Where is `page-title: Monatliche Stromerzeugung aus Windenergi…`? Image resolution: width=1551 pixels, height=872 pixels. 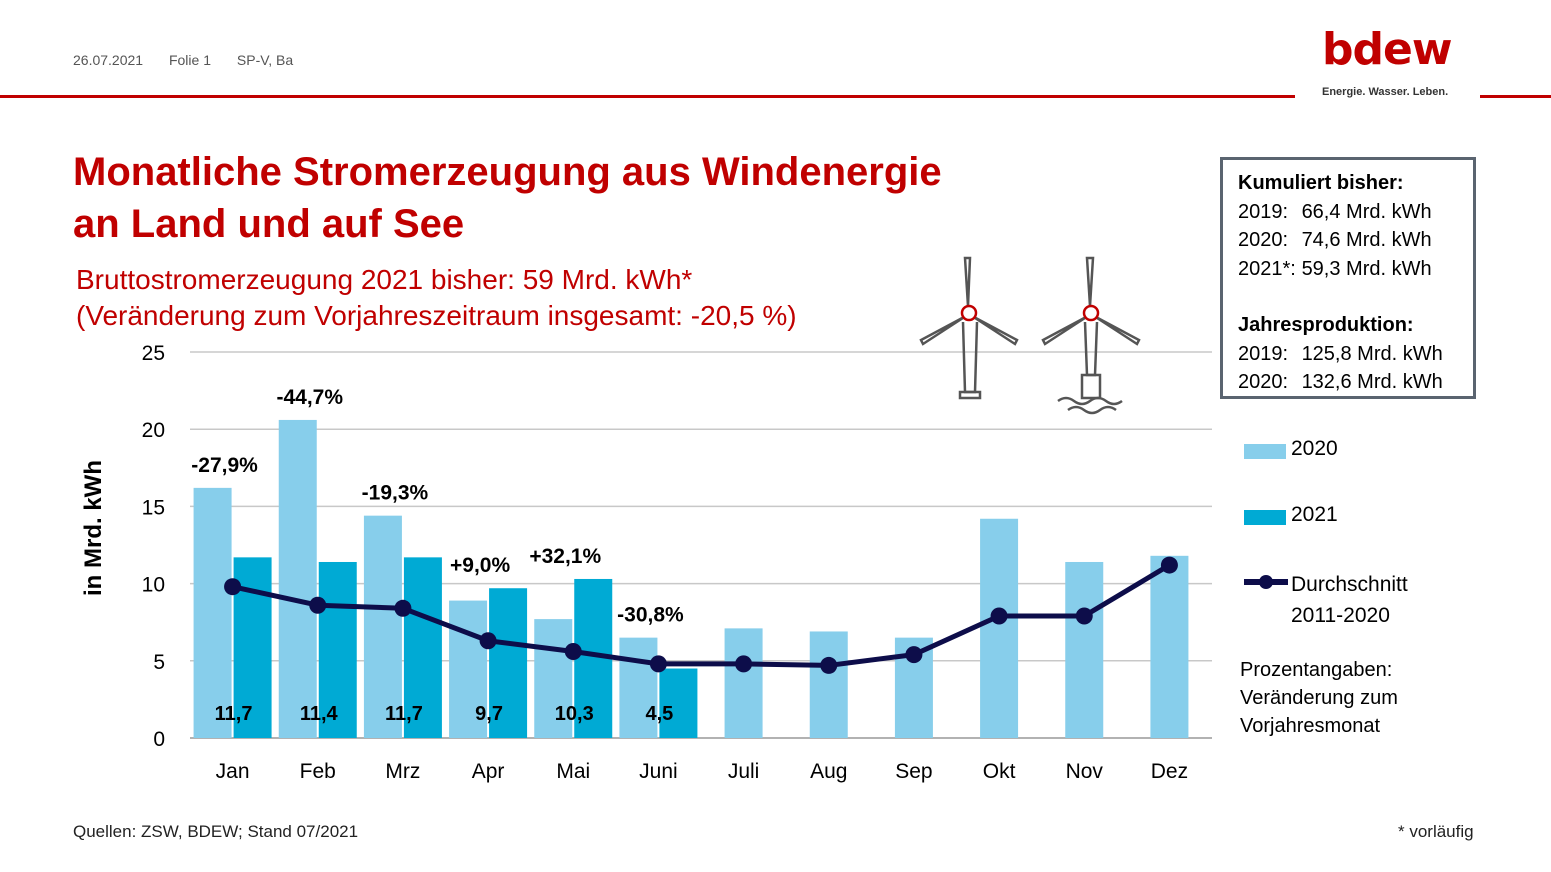 page-title: Monatliche Stromerzeugung aus Windenergi… is located at coordinates (507, 198).